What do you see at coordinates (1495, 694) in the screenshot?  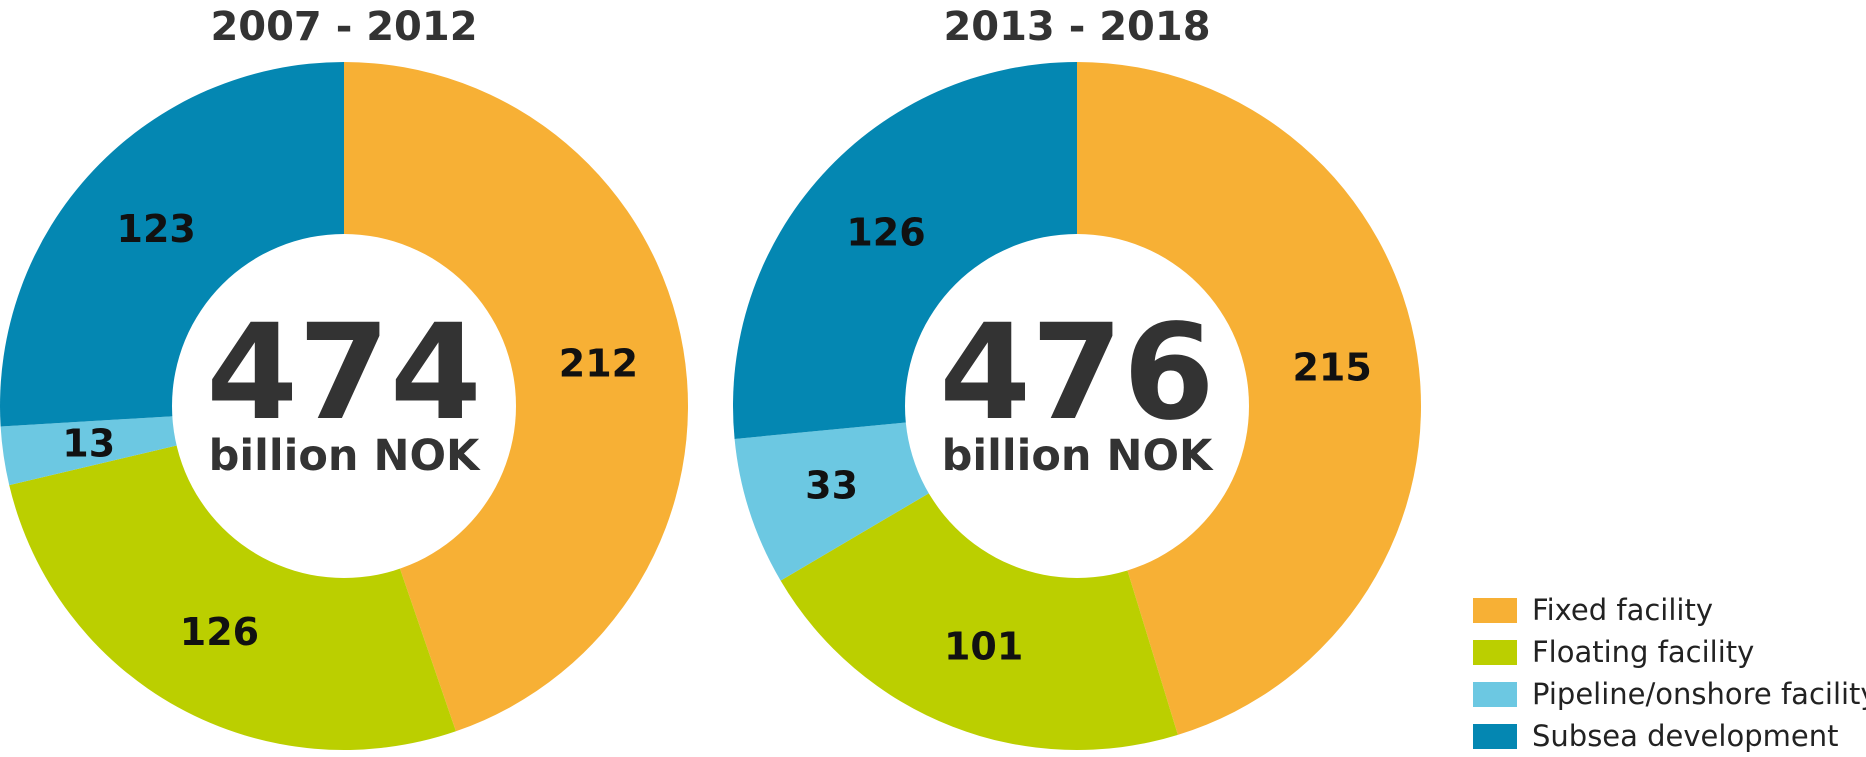 I see `legend-swatch-pipeline` at bounding box center [1495, 694].